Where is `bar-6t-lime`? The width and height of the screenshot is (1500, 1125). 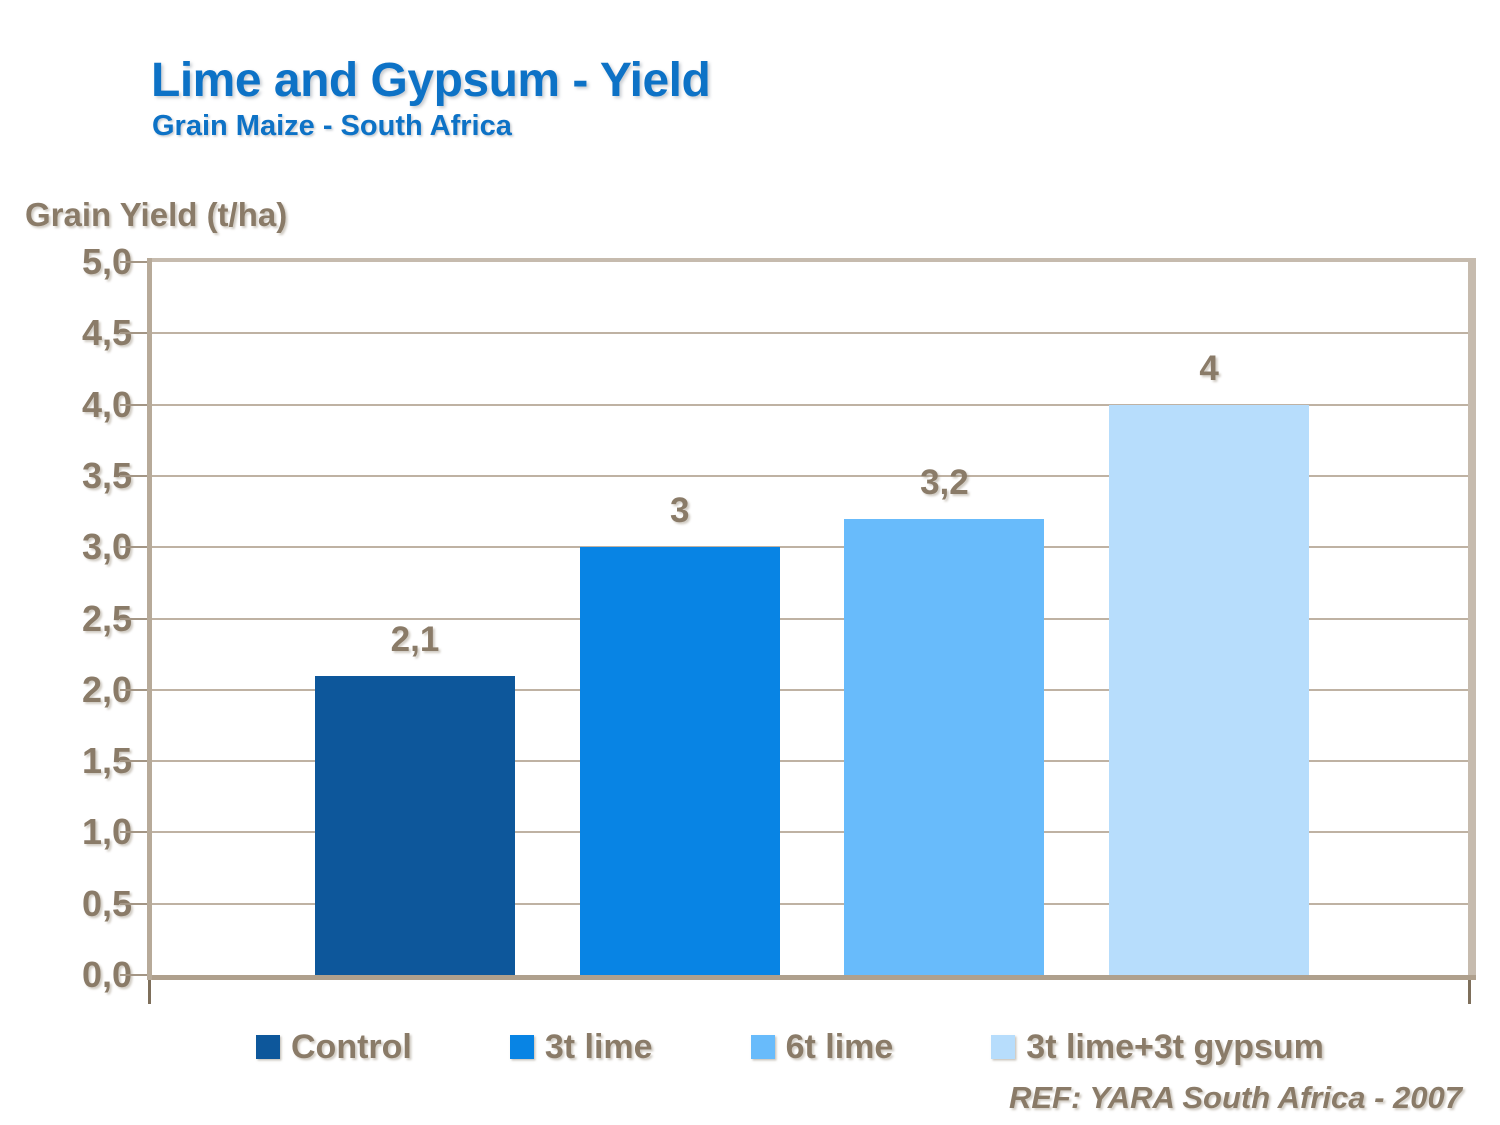 bar-6t-lime is located at coordinates (944, 746).